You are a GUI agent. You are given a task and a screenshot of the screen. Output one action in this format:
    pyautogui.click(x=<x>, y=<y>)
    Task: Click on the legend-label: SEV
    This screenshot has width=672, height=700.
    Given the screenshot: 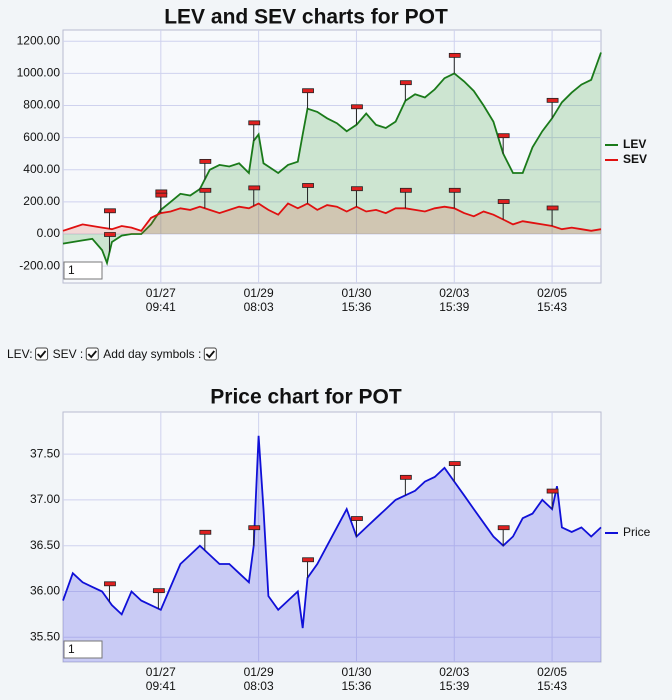 What is the action you would take?
    pyautogui.click(x=635, y=159)
    